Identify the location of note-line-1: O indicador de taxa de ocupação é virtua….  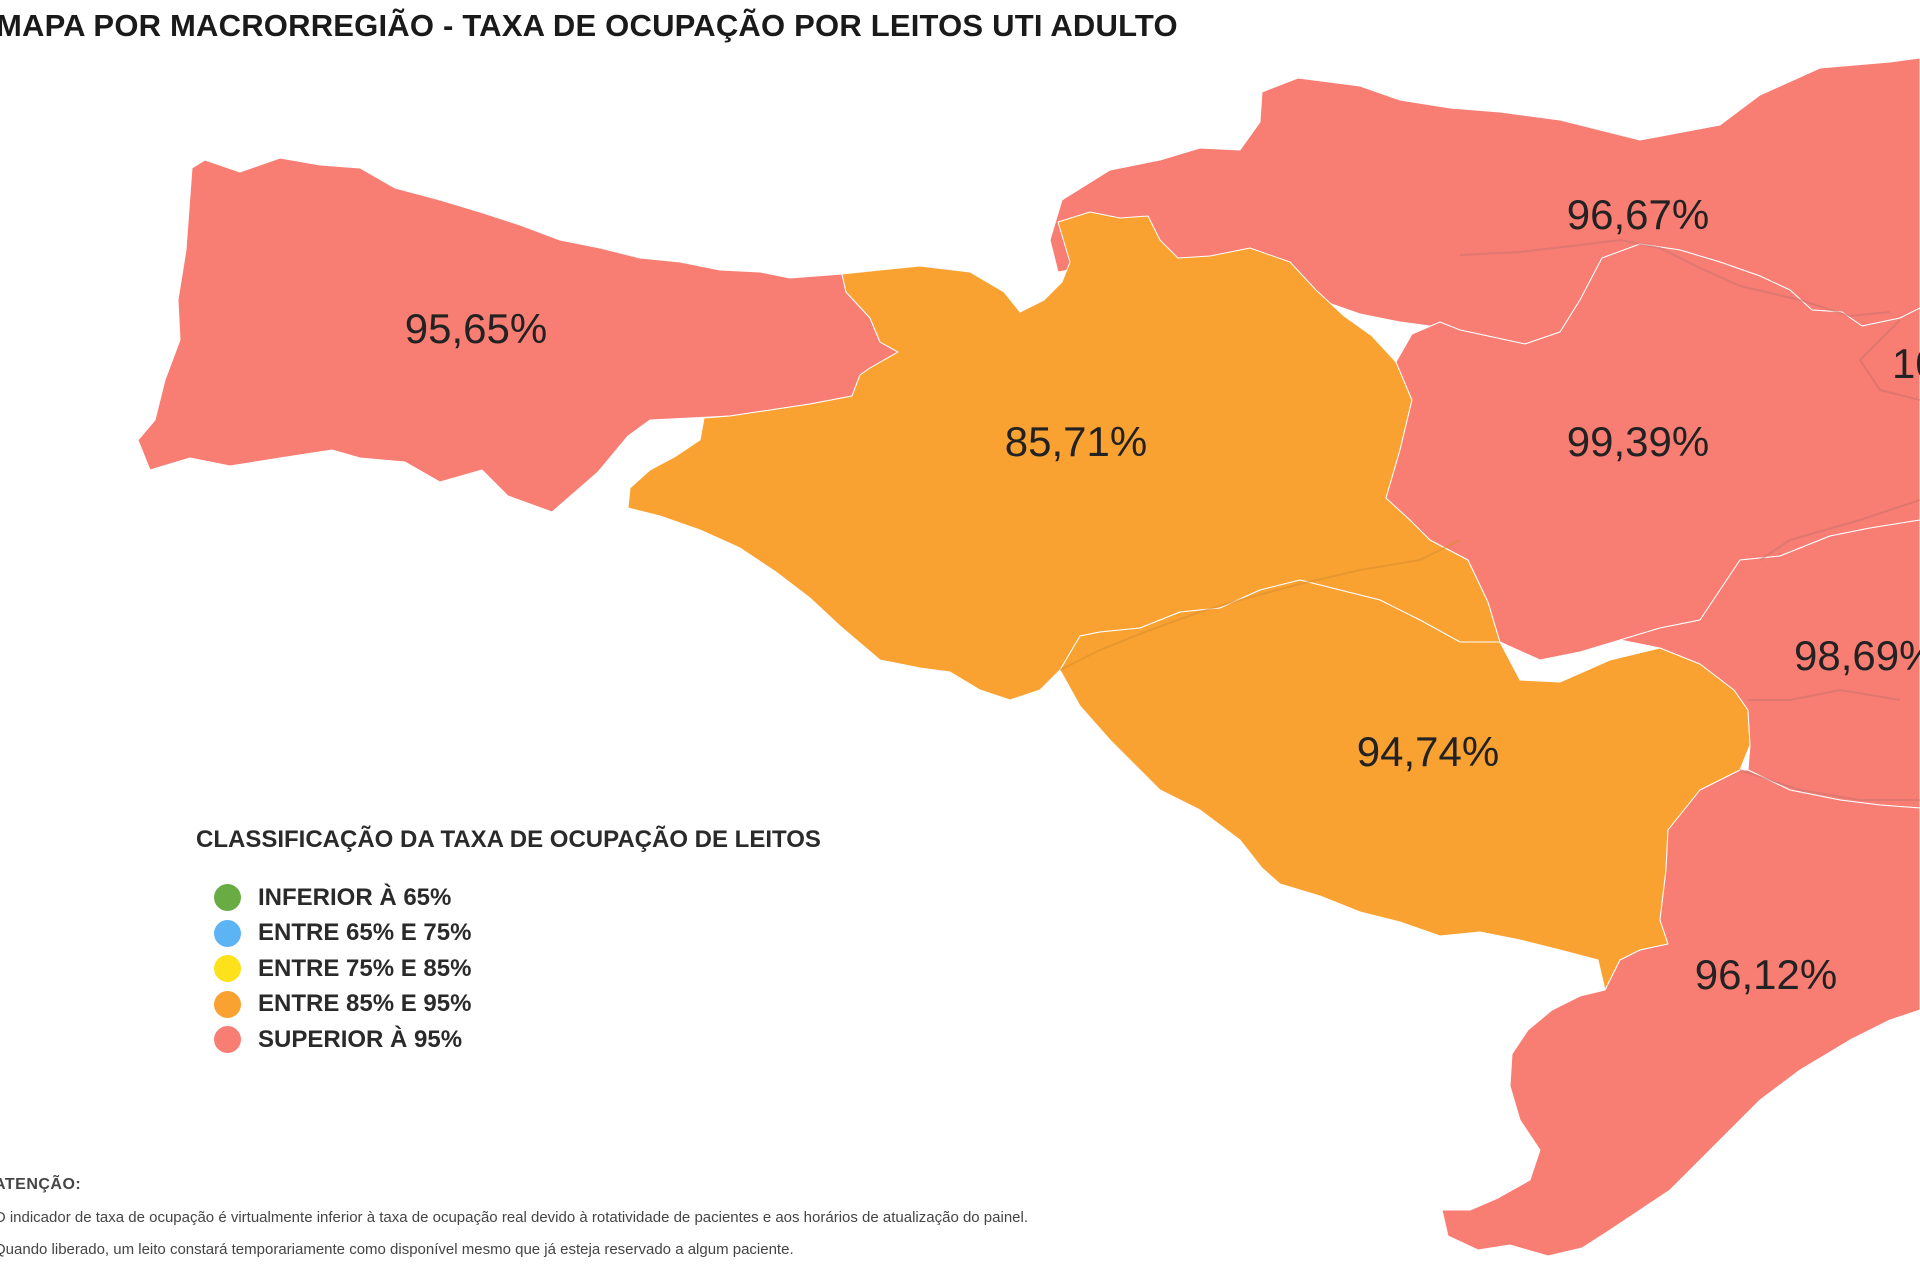
(514, 1217).